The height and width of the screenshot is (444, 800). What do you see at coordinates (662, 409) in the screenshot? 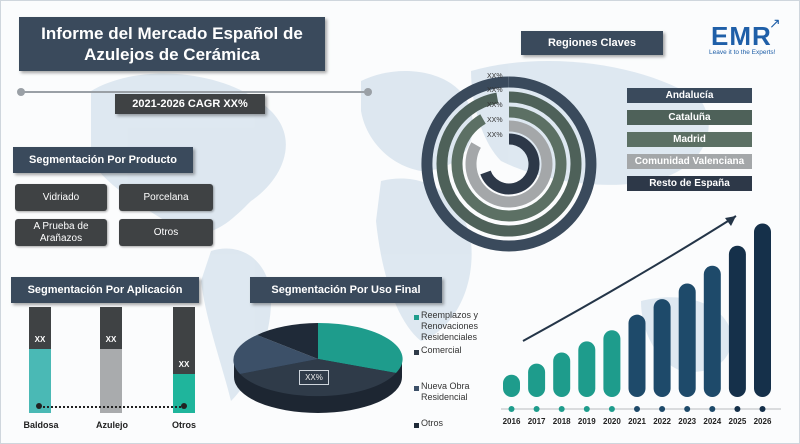
I see `growth-dot-2022` at bounding box center [662, 409].